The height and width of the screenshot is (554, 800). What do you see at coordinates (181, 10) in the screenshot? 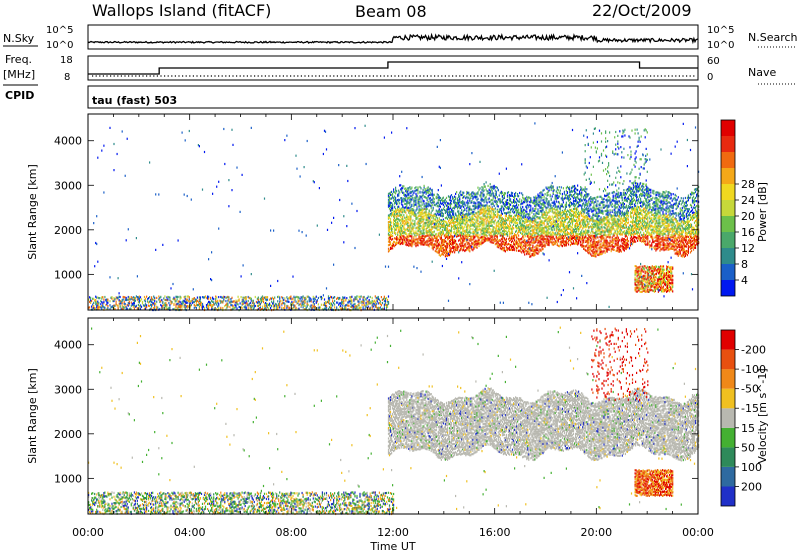
I see `station-title: Wallops Island (fitACF)` at bounding box center [181, 10].